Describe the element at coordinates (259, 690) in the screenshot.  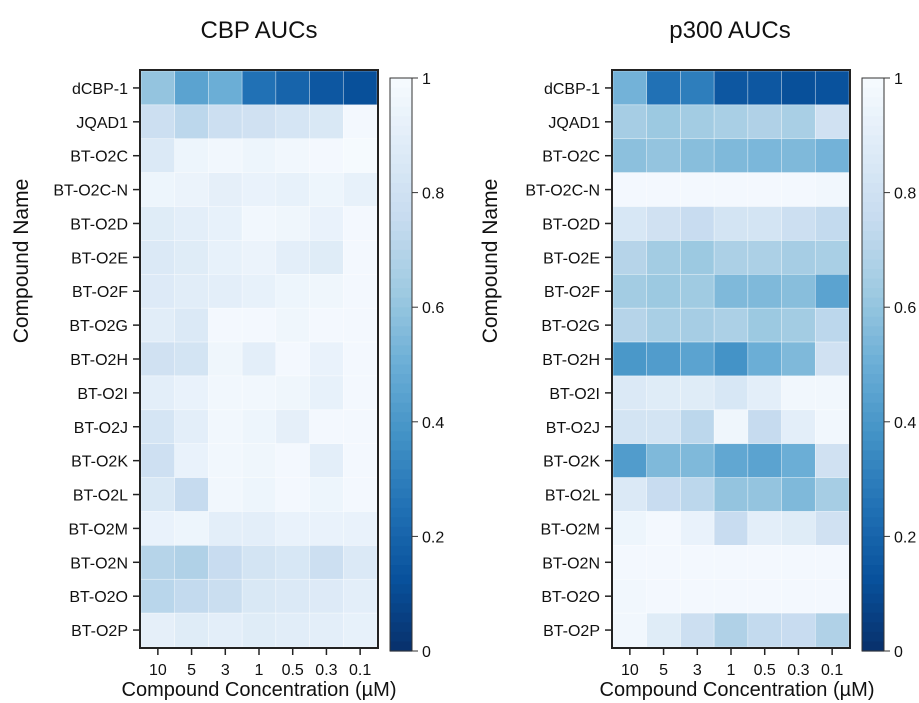
I see `cbp-x-axis-label: Compound Concentration (µM)` at that location.